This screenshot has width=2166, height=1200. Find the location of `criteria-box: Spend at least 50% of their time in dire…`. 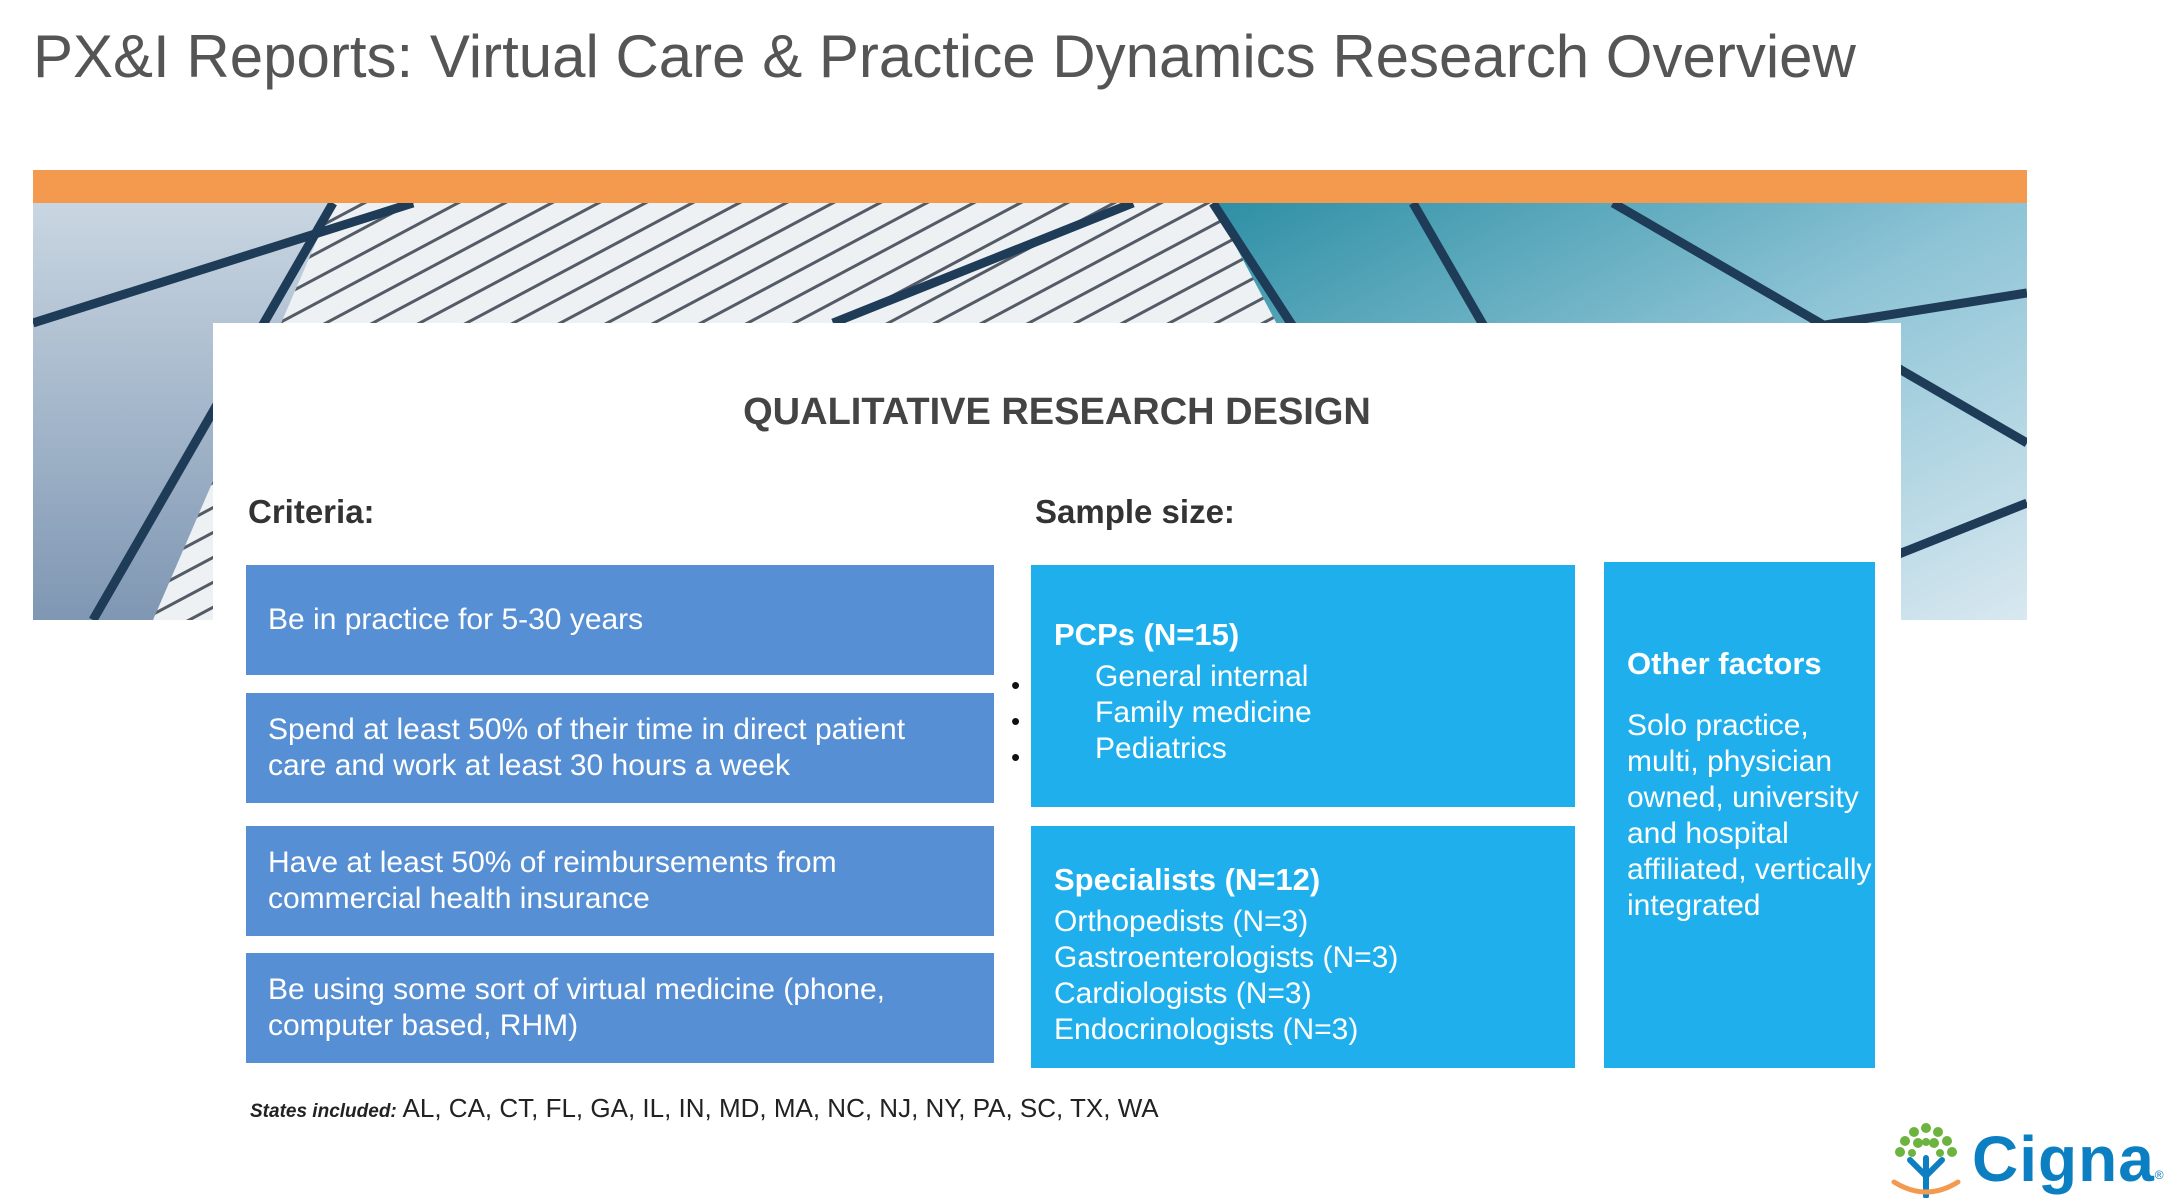

criteria-box: Spend at least 50% of their time in dire… is located at coordinates (620, 748).